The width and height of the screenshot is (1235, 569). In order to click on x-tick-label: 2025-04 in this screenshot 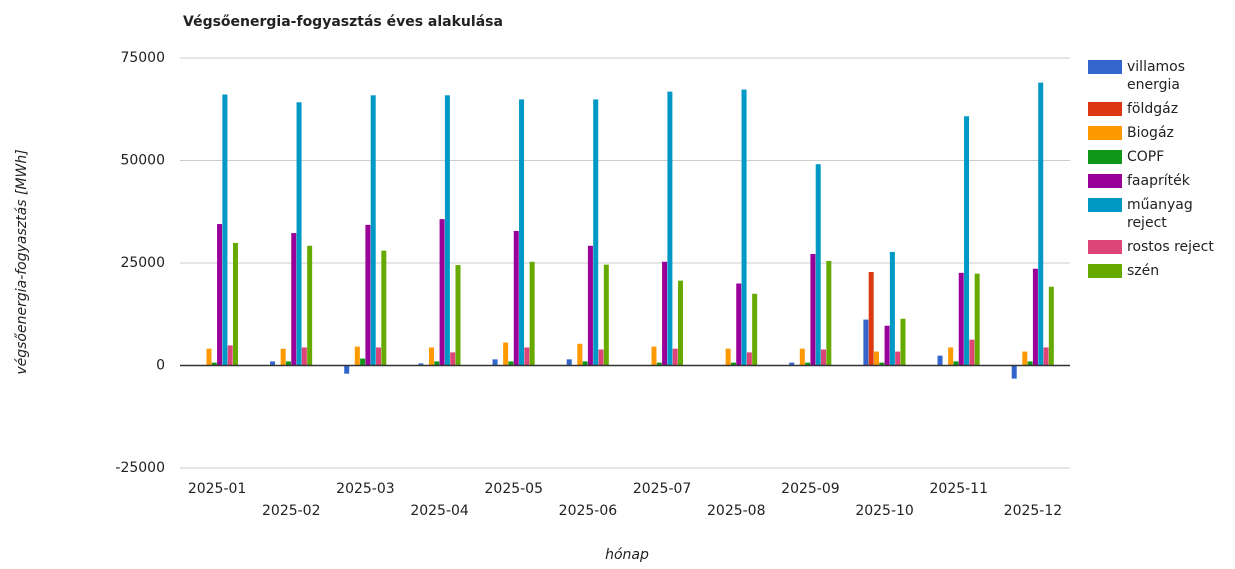, I will do `click(439, 511)`.